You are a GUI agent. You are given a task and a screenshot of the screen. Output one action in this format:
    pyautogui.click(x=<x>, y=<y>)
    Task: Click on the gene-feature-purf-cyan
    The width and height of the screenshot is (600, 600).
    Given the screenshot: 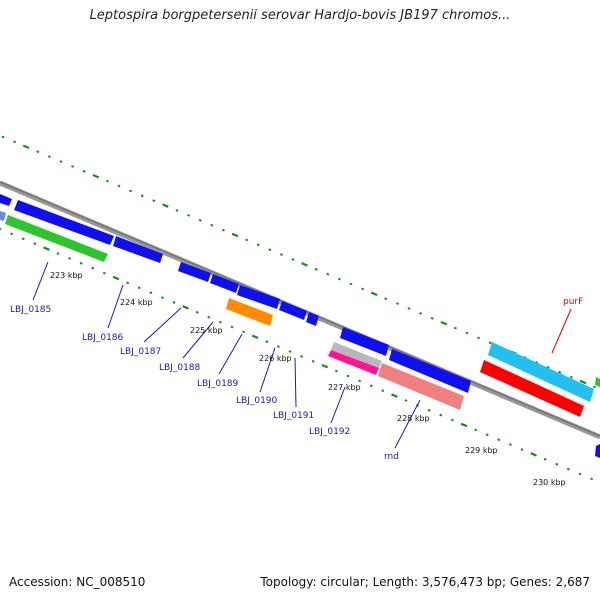 What is the action you would take?
    pyautogui.click(x=541, y=372)
    